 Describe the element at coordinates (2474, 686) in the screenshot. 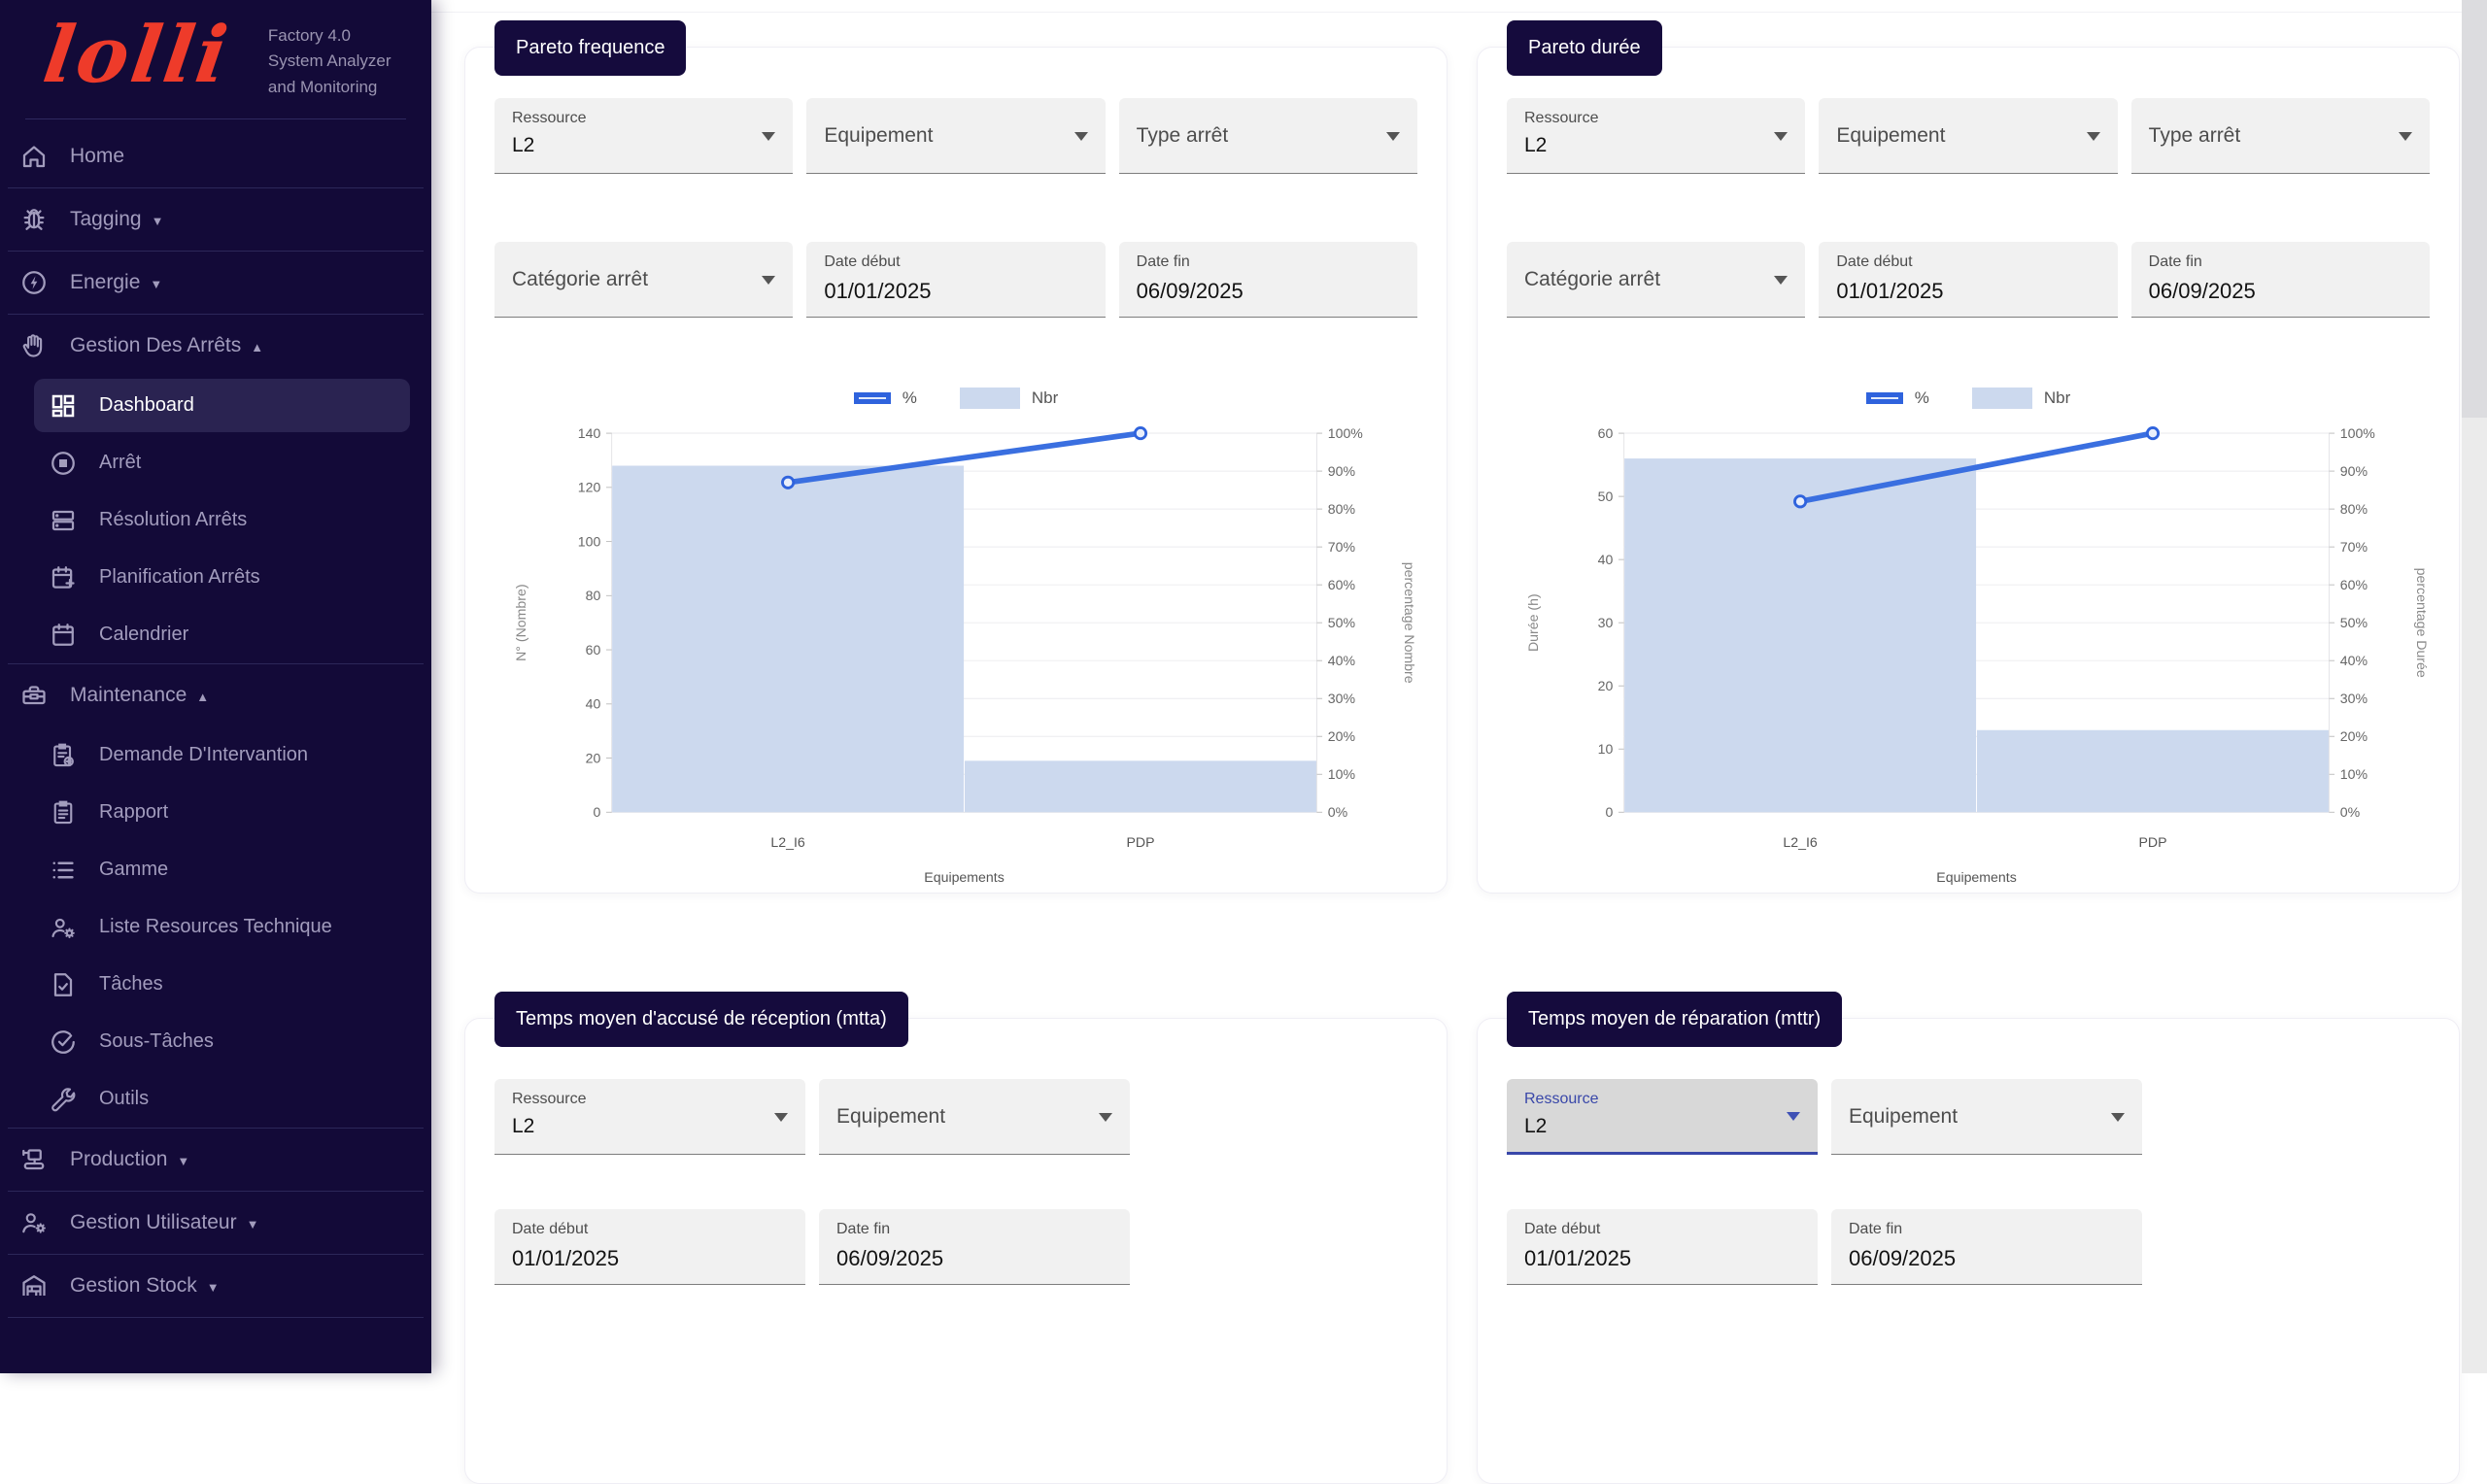

I see `scrollbar-track` at that location.